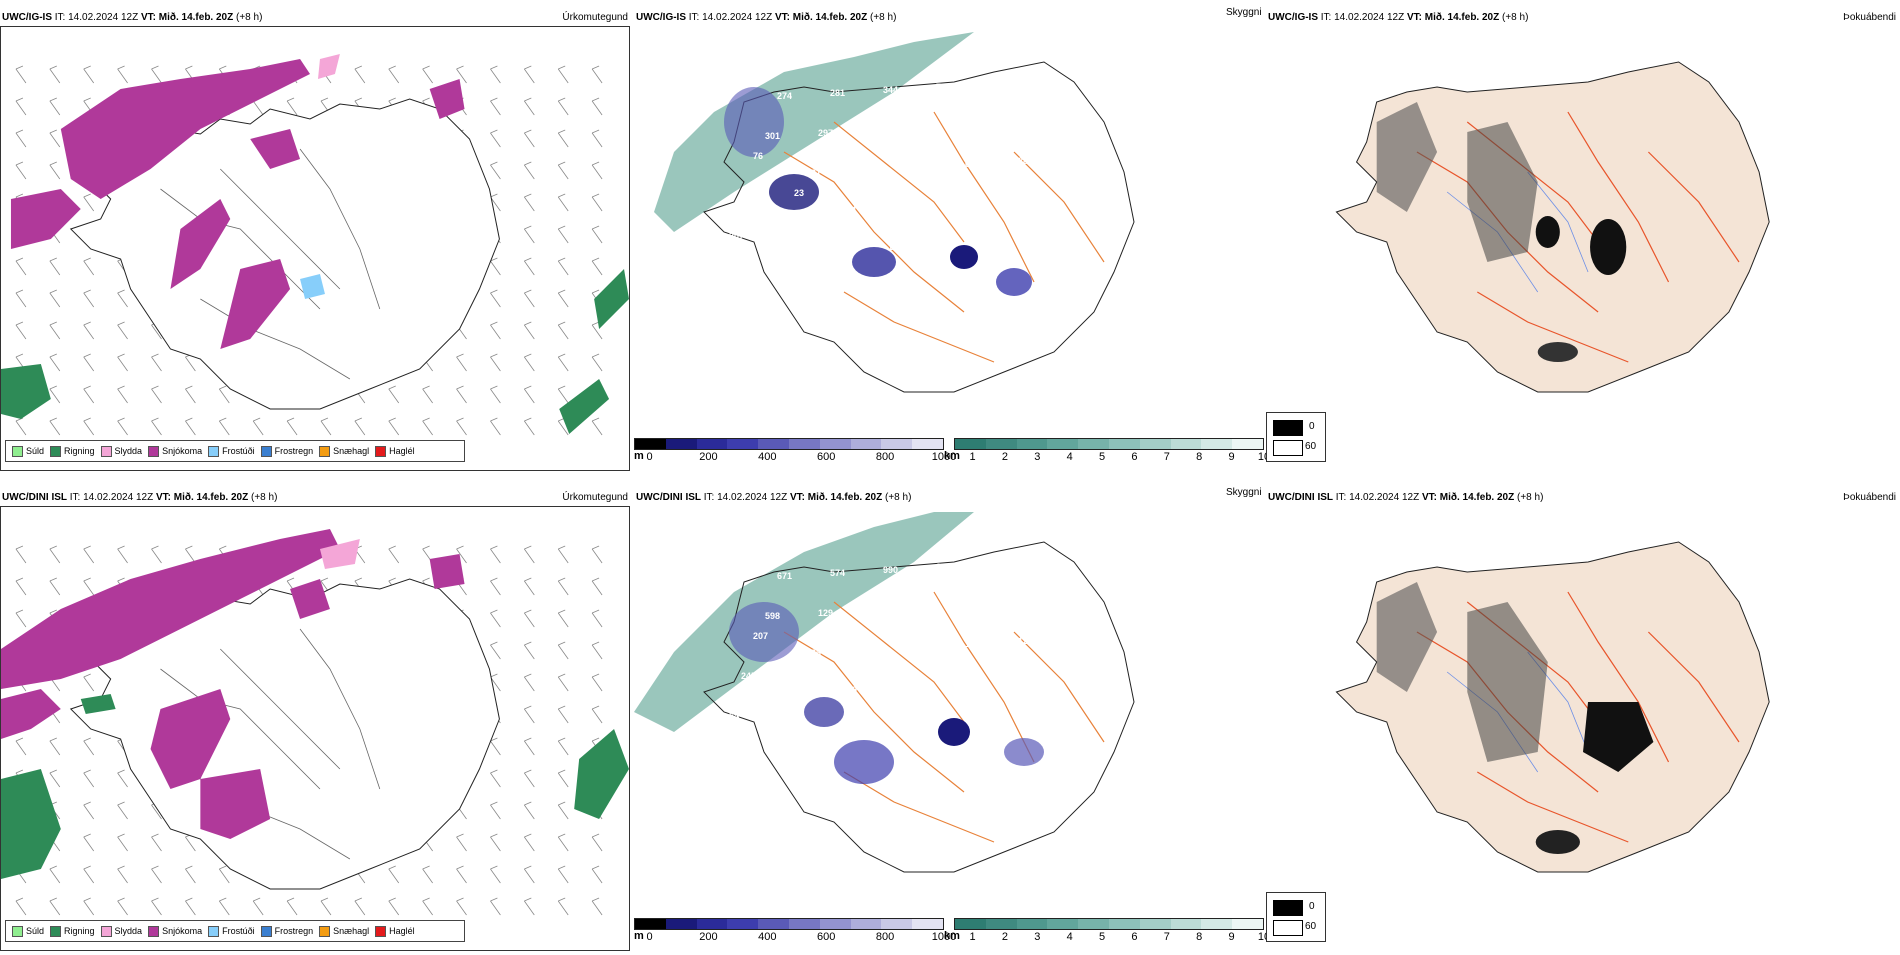  I want to click on colorbar-tick-label: 6, so click(1134, 937).